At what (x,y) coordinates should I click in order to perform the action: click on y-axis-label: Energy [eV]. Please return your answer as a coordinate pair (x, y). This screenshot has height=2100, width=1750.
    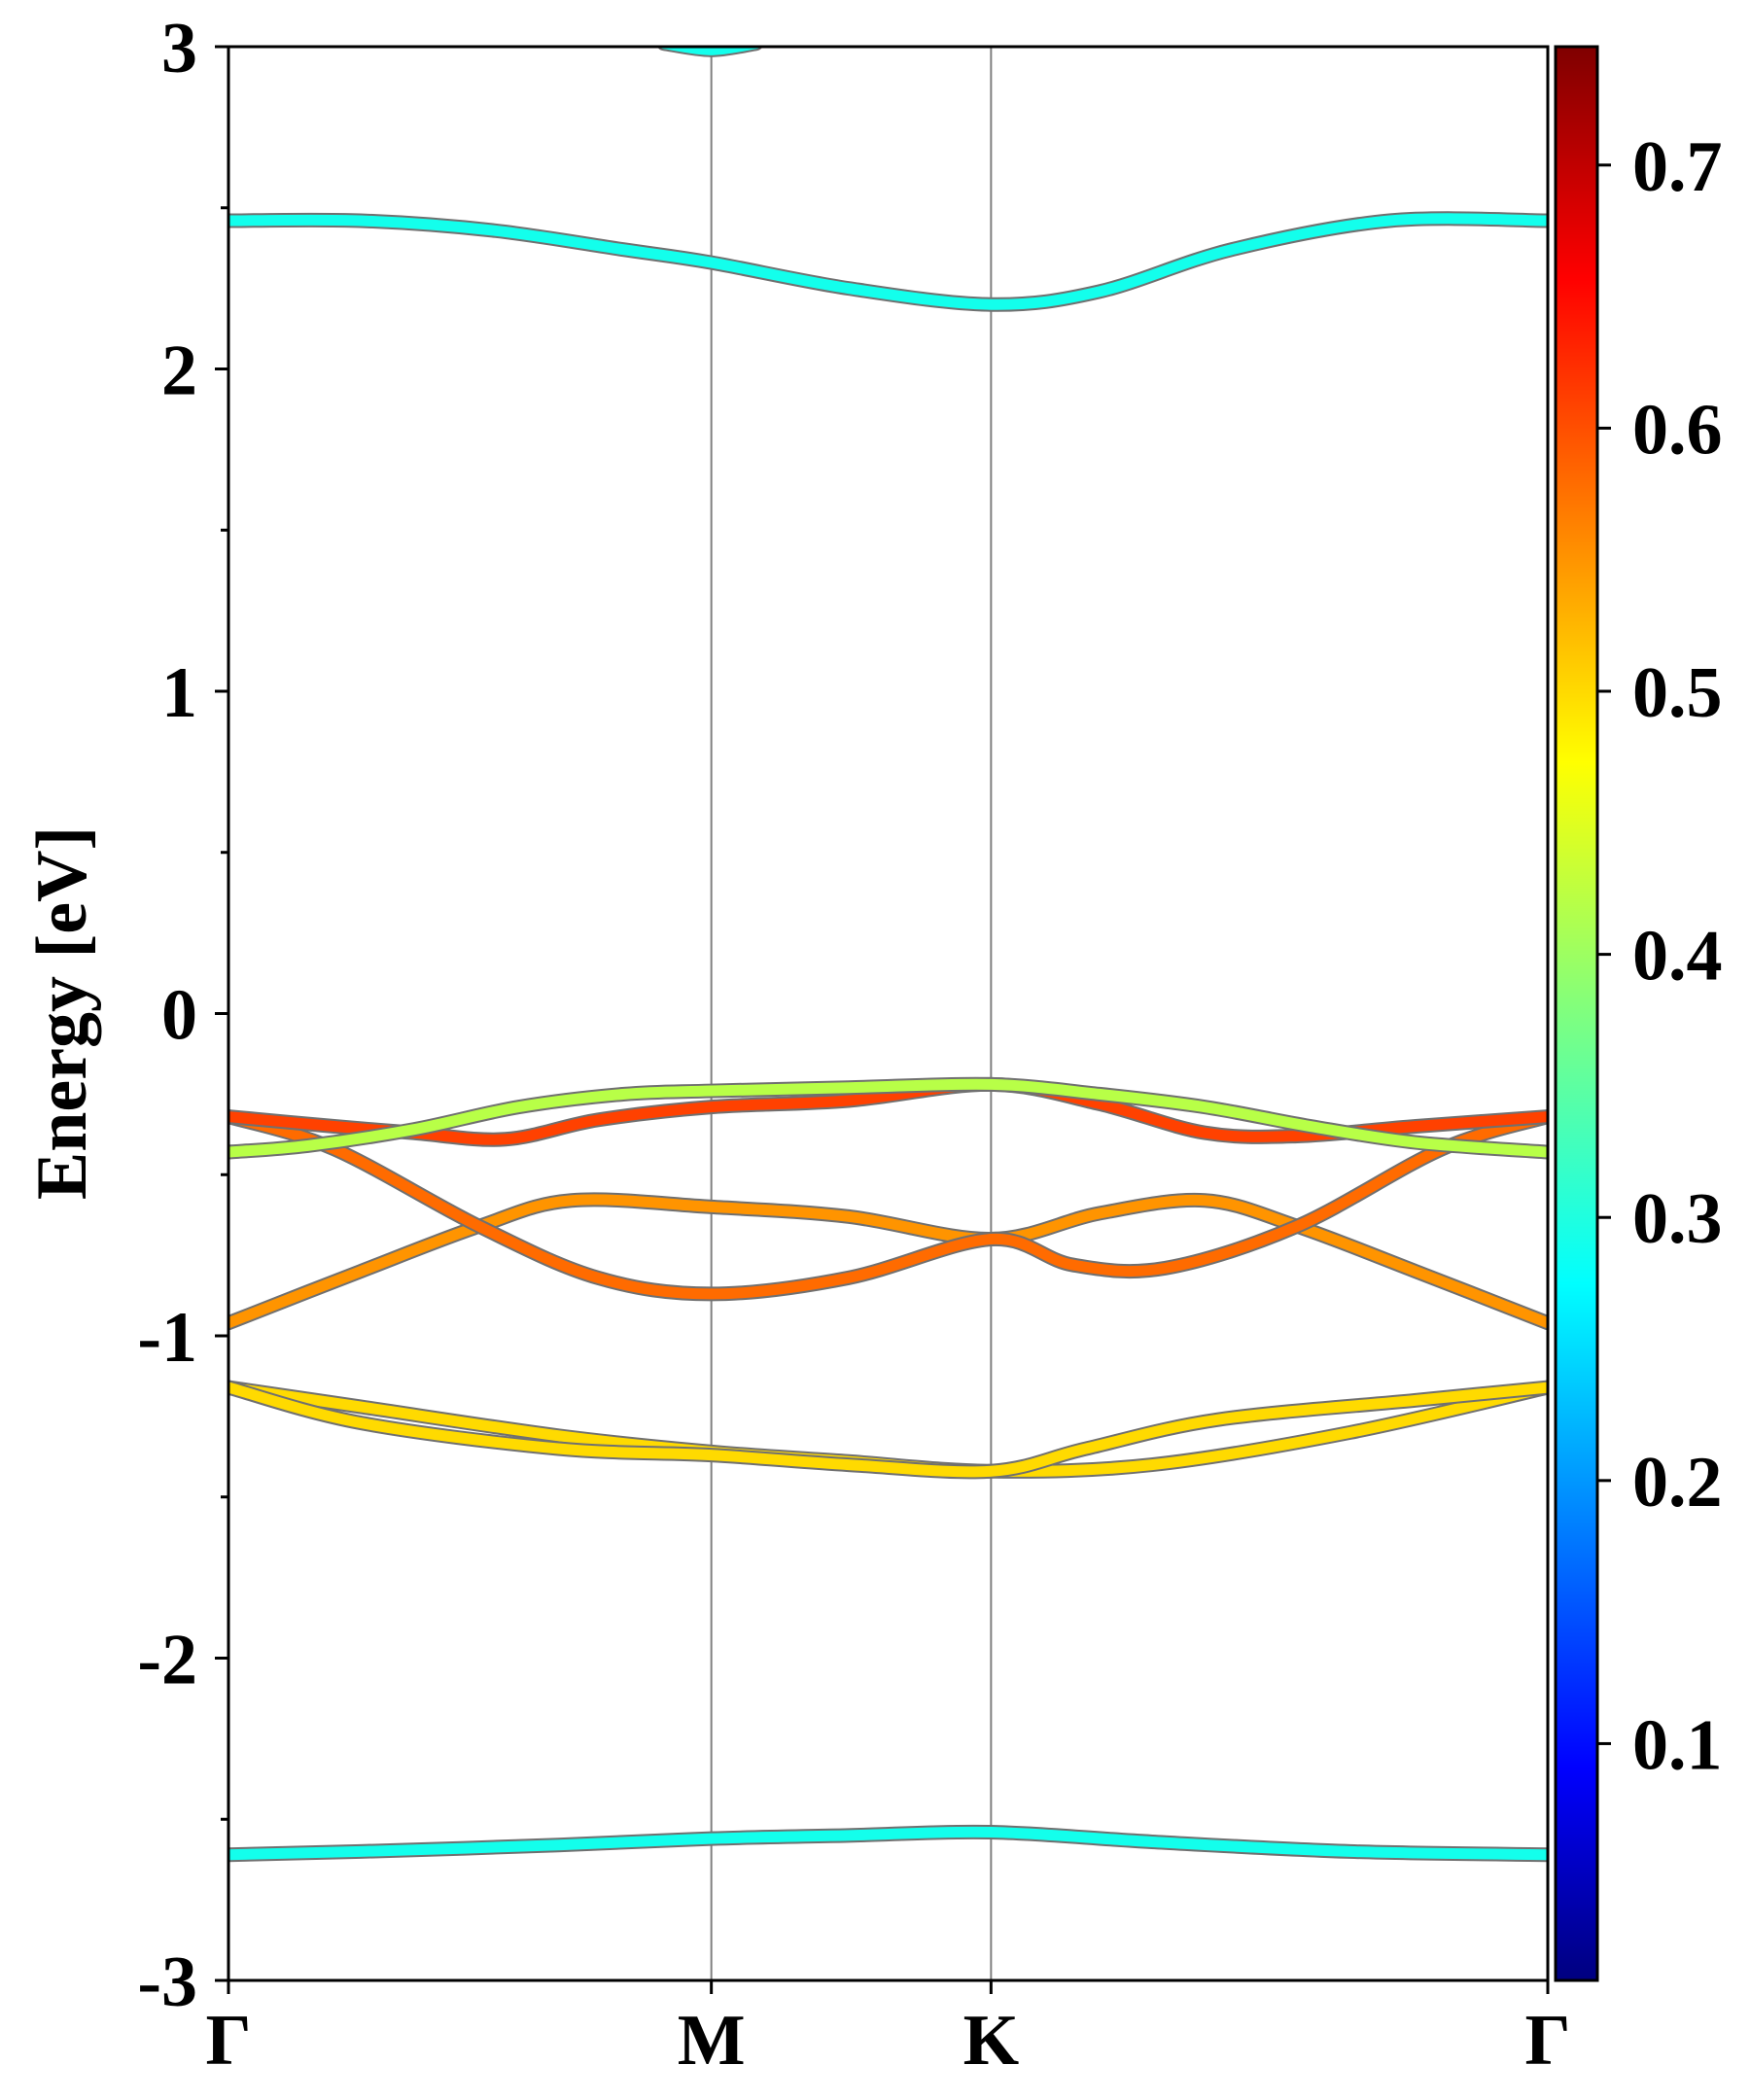
    Looking at the image, I should click on (62, 1013).